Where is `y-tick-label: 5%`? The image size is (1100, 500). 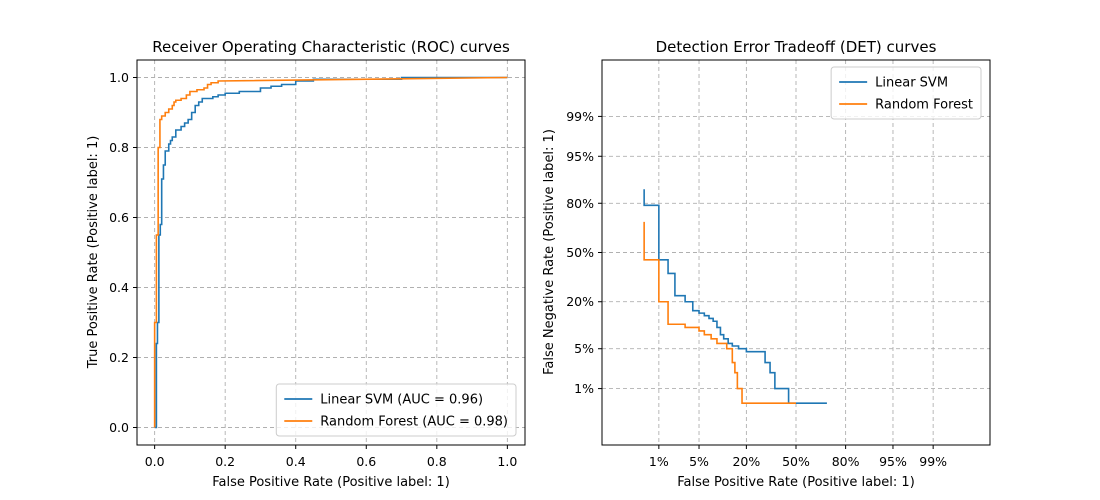 y-tick-label: 5% is located at coordinates (584, 348).